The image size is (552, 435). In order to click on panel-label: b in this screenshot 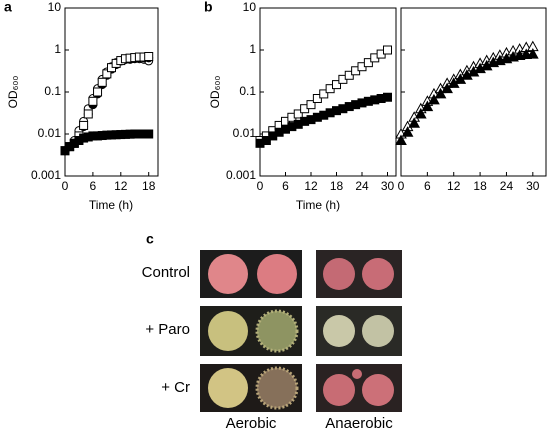, I will do `click(208, 7)`.